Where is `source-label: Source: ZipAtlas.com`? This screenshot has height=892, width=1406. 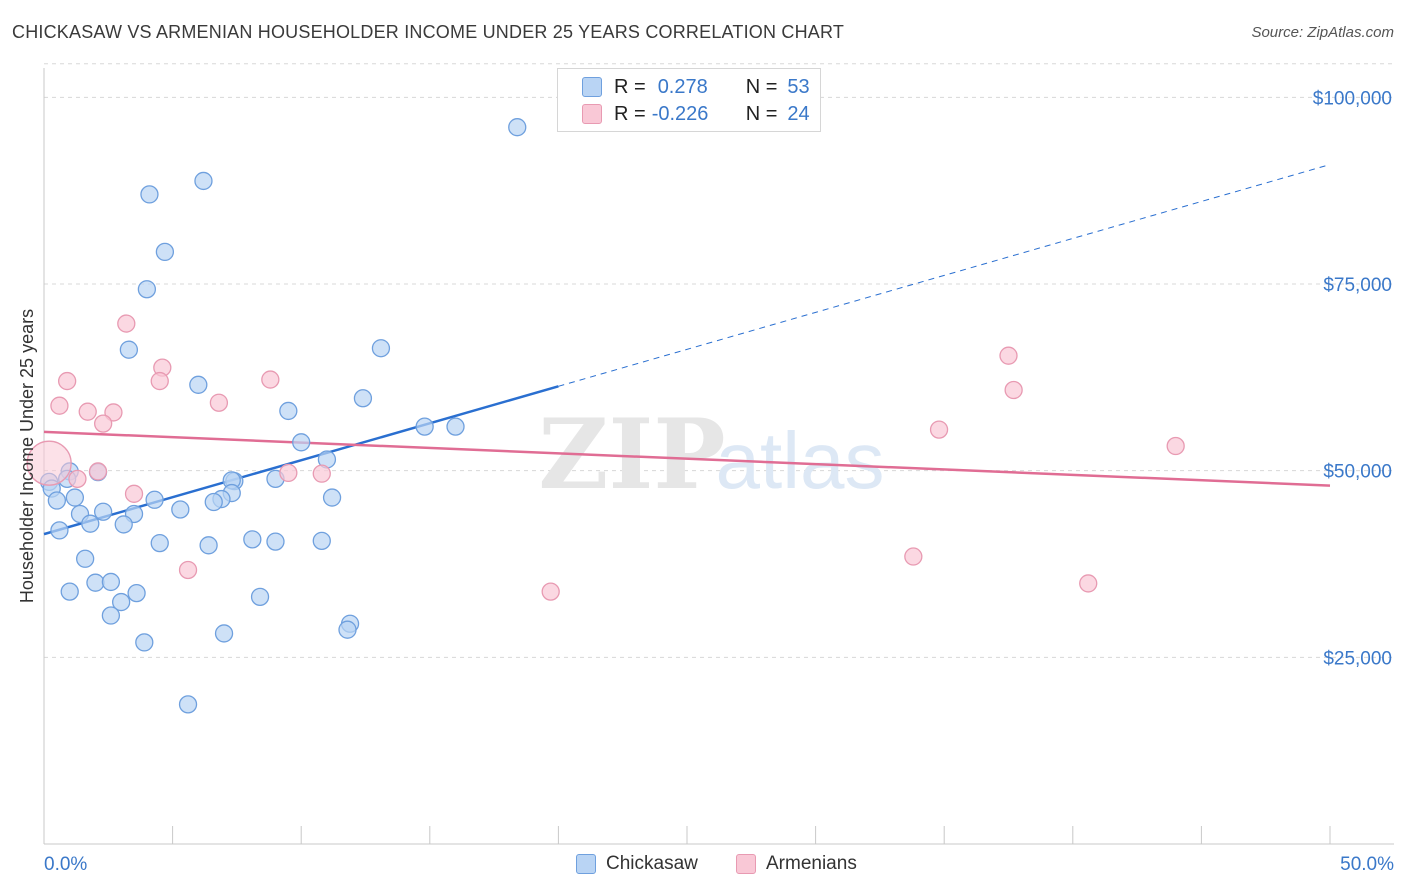
source-label: Source: ZipAtlas.com is located at coordinates (1322, 32).